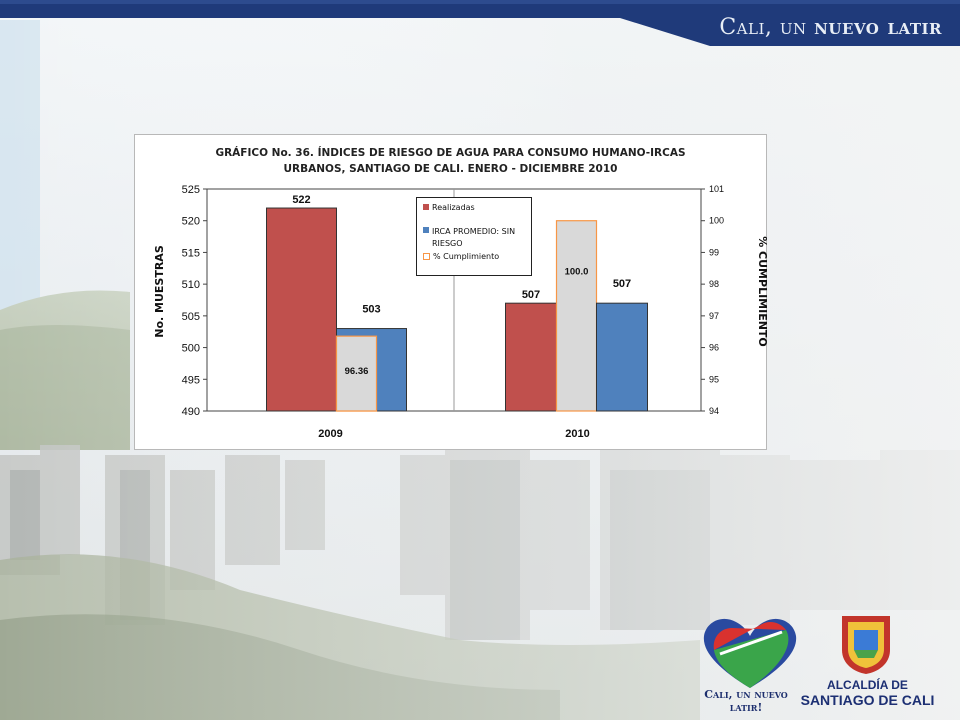 This screenshot has height=720, width=960. I want to click on y-tick-label: 510, so click(191, 285).